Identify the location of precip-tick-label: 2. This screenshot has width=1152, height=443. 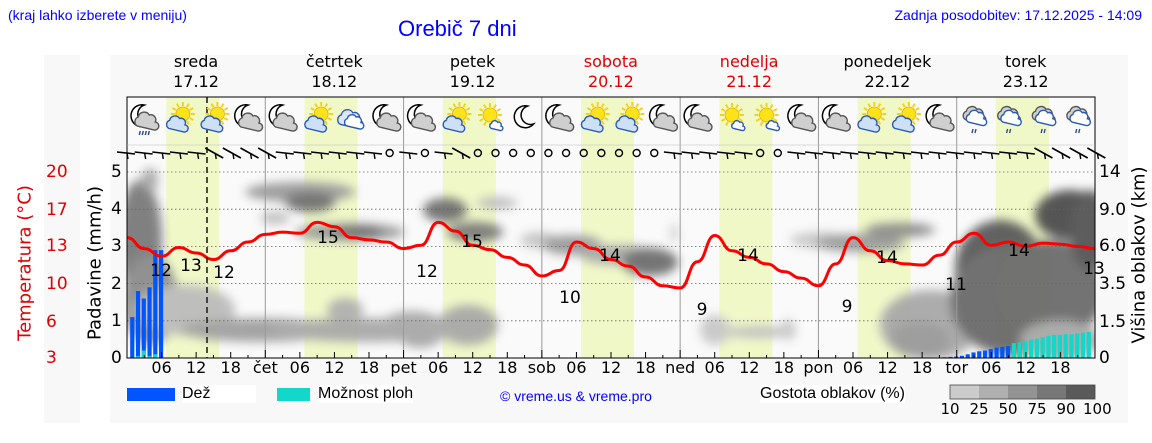
(116, 283).